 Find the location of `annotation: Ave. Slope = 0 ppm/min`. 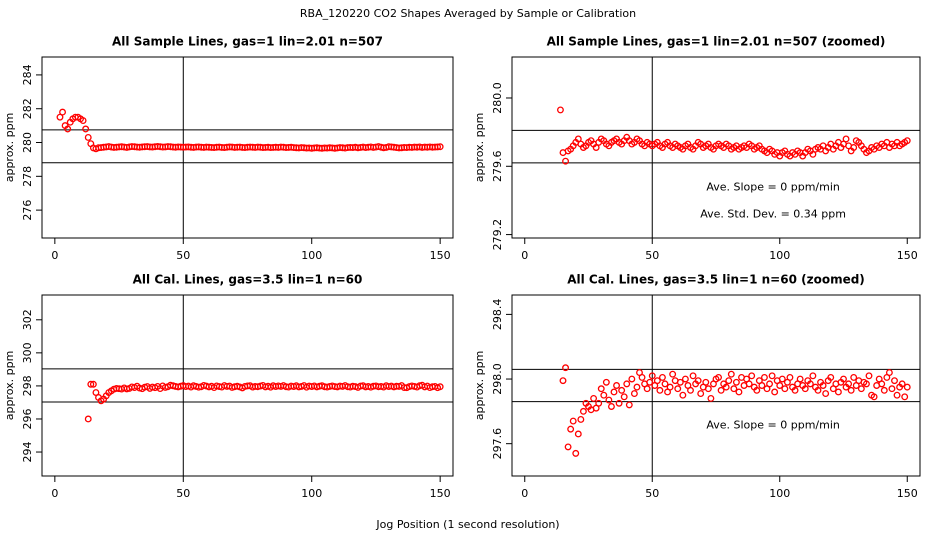

annotation: Ave. Slope = 0 ppm/min is located at coordinates (773, 424).